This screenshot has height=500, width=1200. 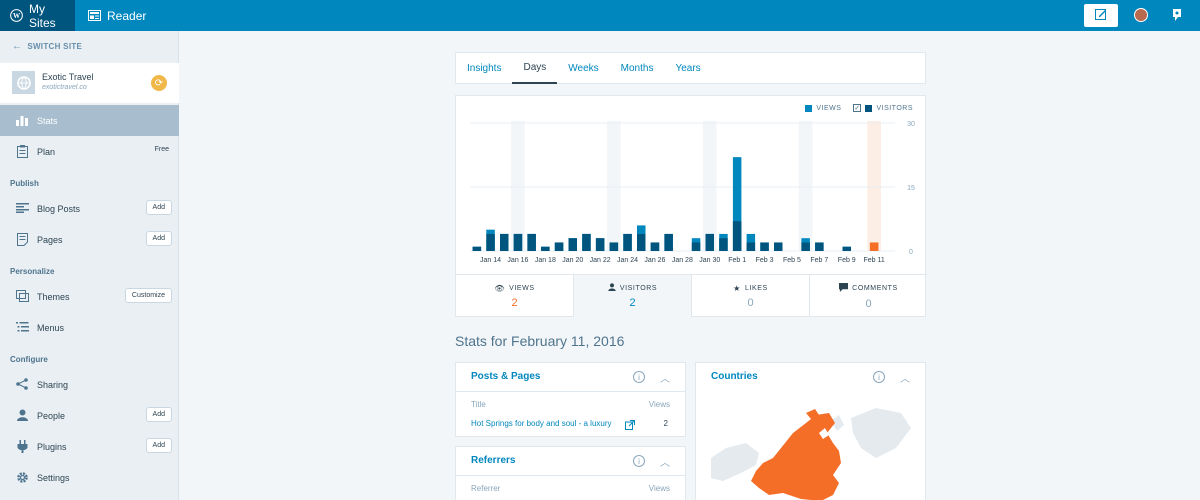 I want to click on views-swatch, so click(x=809, y=108).